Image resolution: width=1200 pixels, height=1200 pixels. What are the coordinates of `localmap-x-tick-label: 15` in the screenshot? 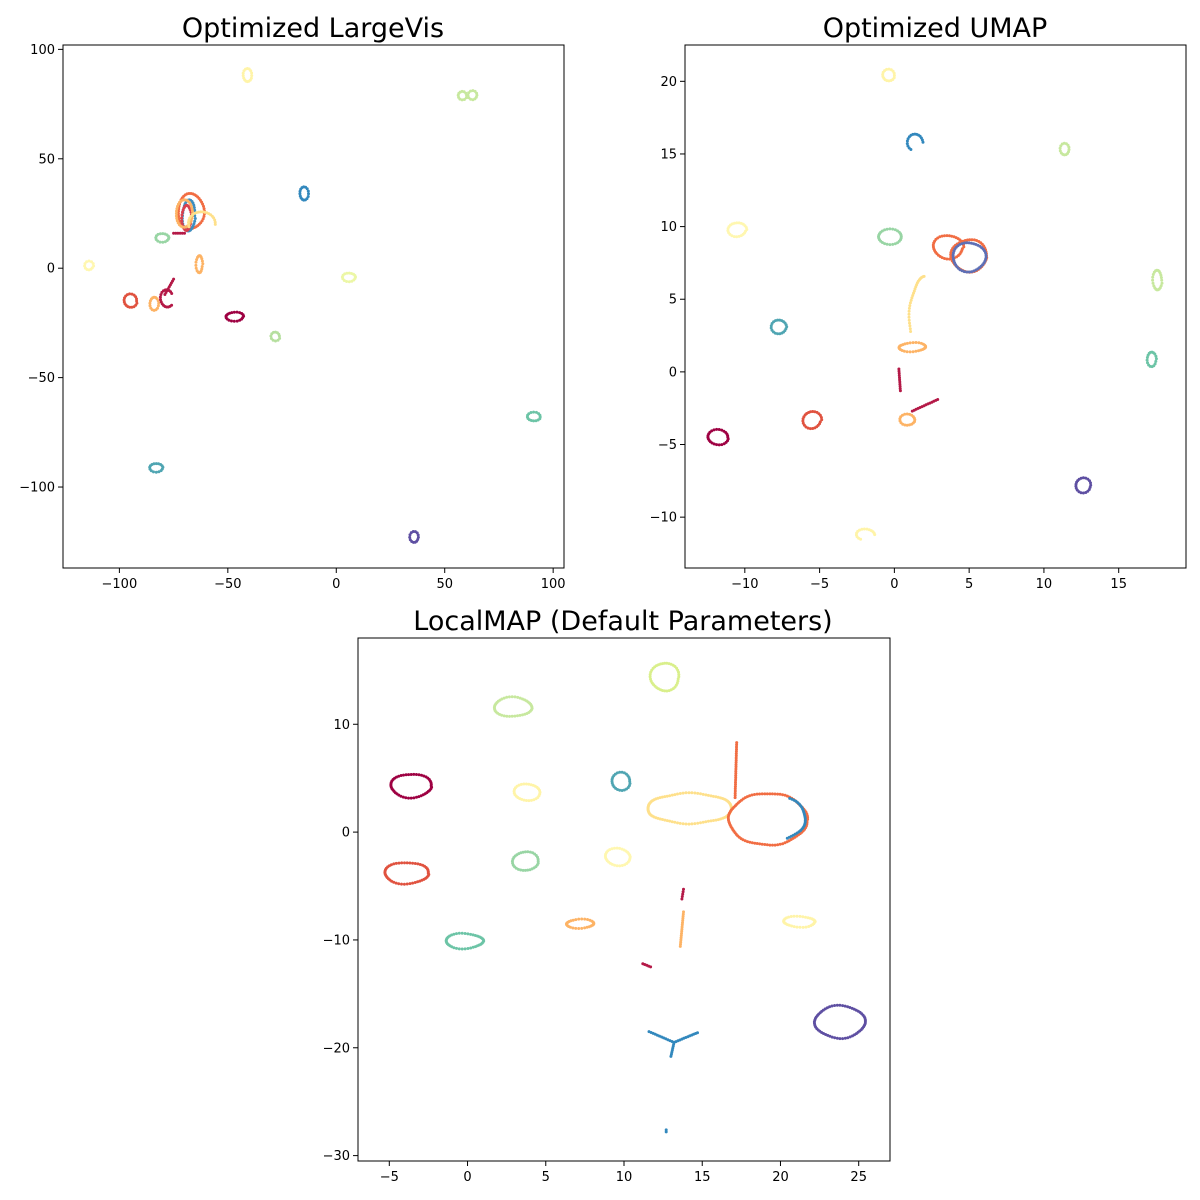 It's located at (702, 1177).